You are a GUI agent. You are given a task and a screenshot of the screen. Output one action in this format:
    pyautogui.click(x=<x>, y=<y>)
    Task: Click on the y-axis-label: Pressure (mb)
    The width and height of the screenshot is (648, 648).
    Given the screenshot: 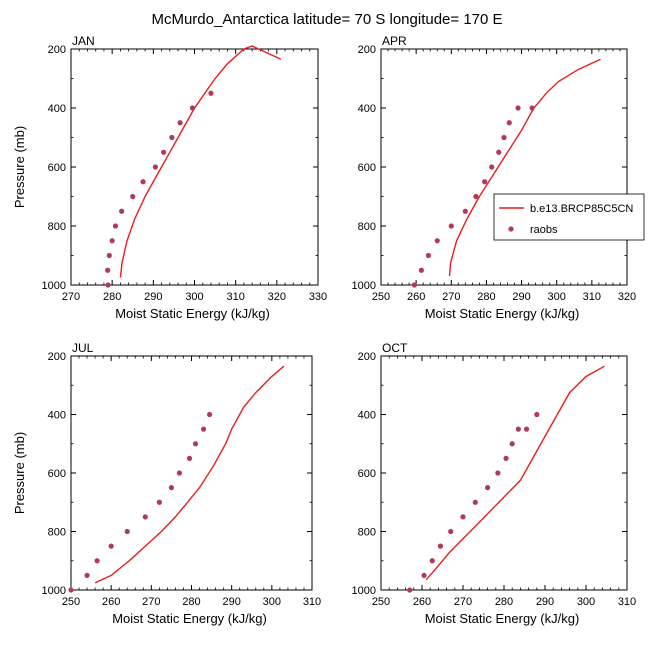 What is the action you would take?
    pyautogui.click(x=19, y=167)
    